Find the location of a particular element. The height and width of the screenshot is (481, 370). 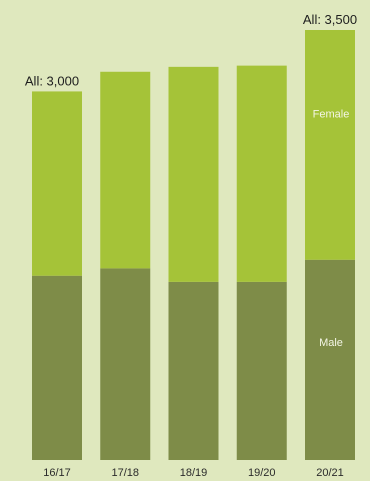

female-series-label: Female is located at coordinates (331, 114).